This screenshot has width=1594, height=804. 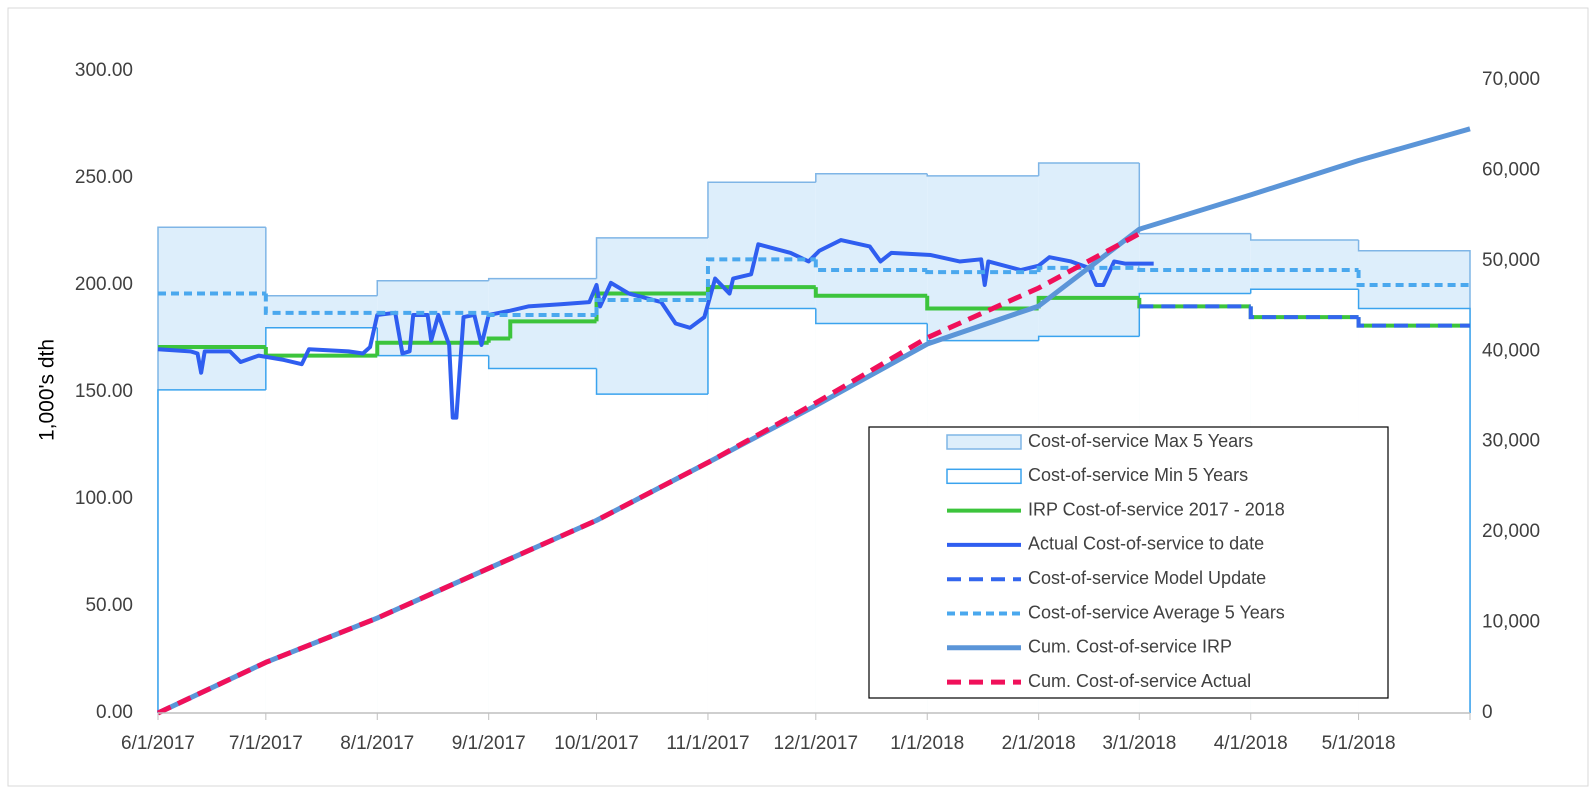 I want to click on y2-tick-label: 40,000, so click(x=1511, y=350).